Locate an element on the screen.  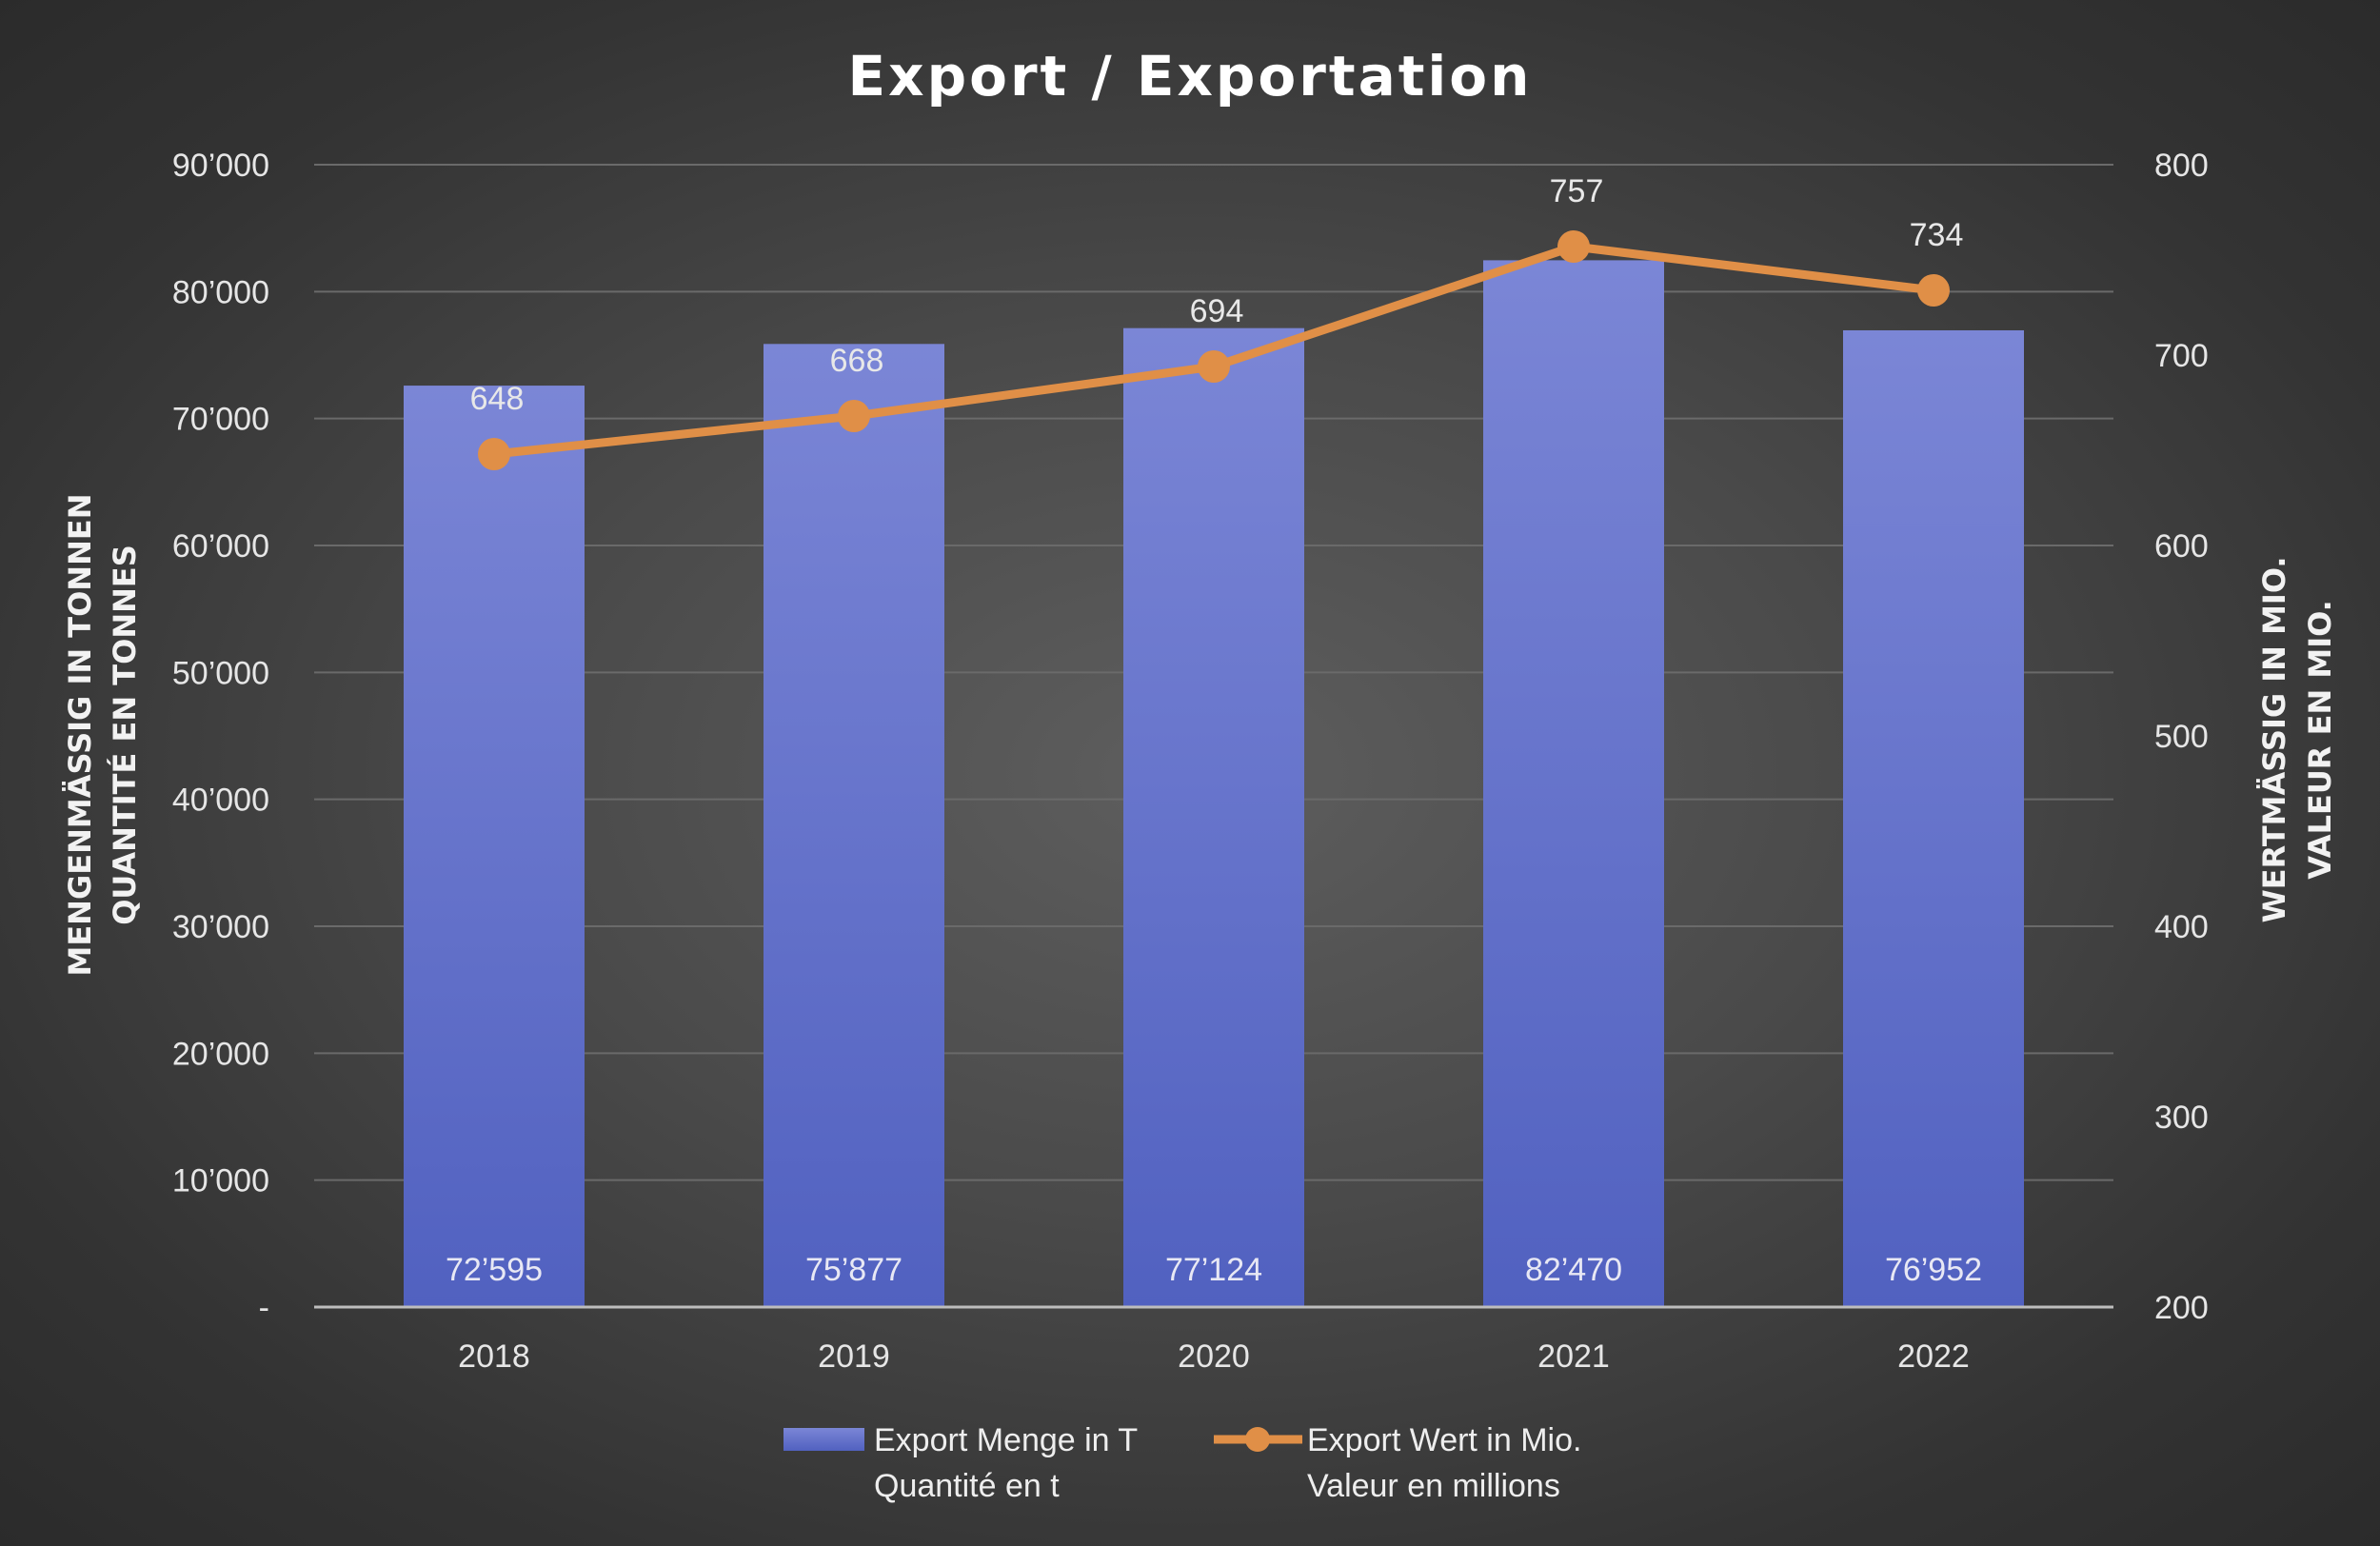
x-axis-tick-label: 2021 is located at coordinates (1573, 1356).